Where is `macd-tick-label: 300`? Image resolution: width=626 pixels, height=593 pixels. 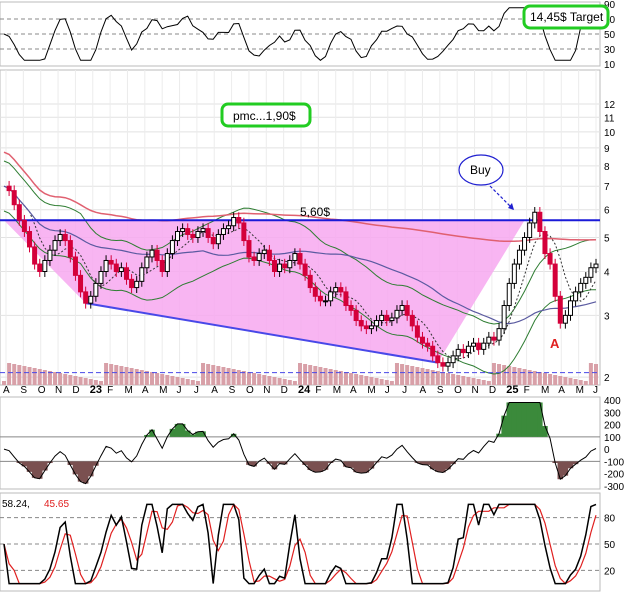 macd-tick-label: 300 is located at coordinates (612, 413).